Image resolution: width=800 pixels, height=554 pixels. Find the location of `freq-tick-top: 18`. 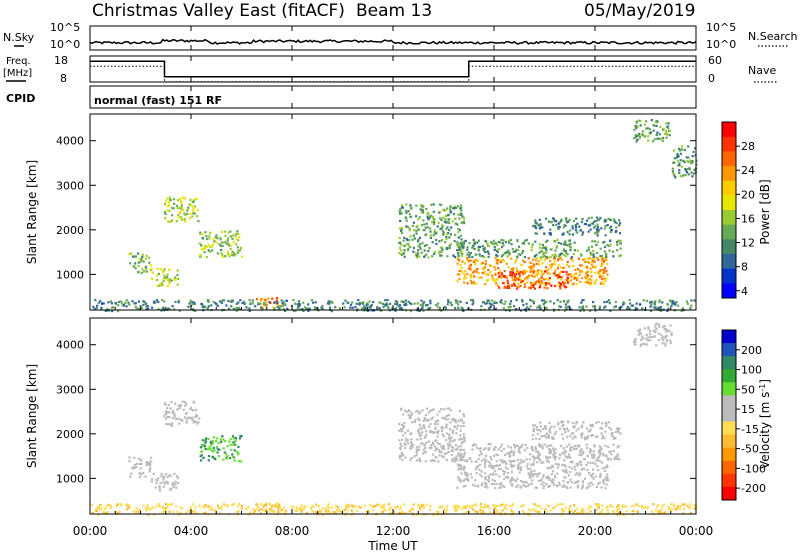

freq-tick-top: 18 is located at coordinates (61, 60).